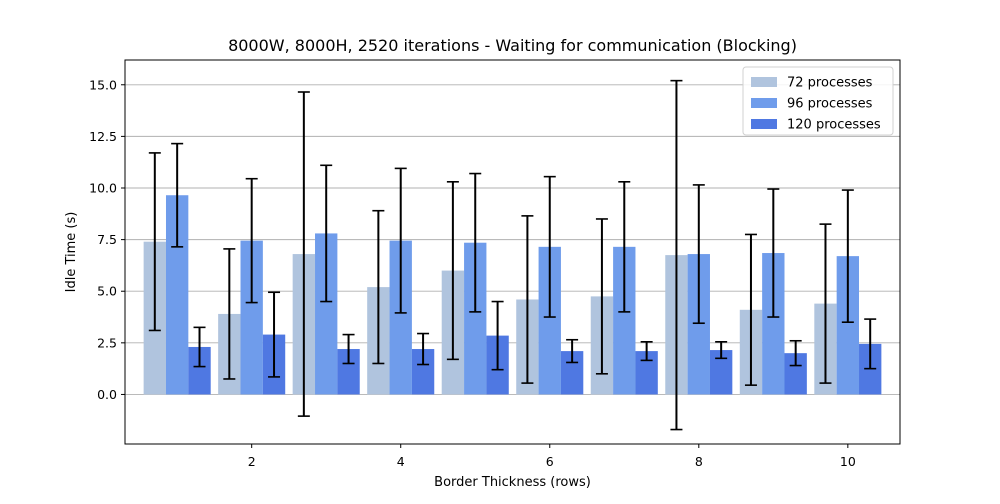  I want to click on y-tick-label-3: 7.5, so click(107, 239).